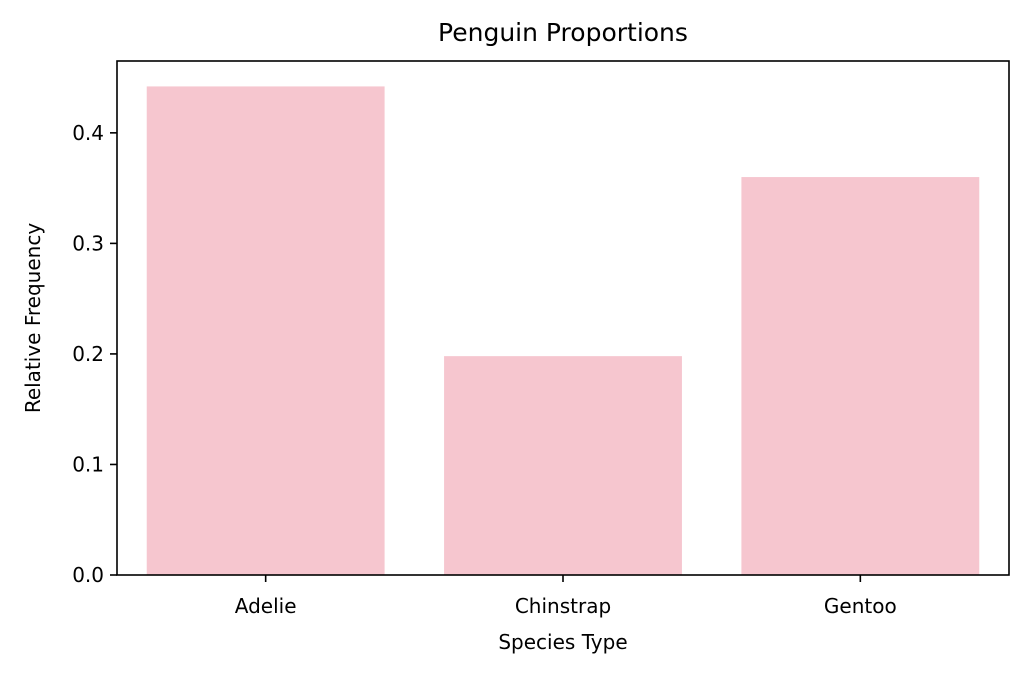  Describe the element at coordinates (563, 465) in the screenshot. I see `bar-chinstrap` at that location.